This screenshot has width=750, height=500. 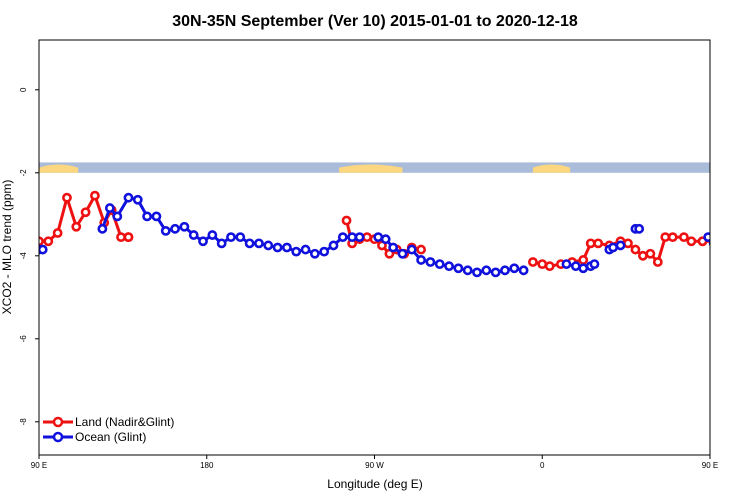 What do you see at coordinates (542, 465) in the screenshot?
I see `x-tick-label: 0` at bounding box center [542, 465].